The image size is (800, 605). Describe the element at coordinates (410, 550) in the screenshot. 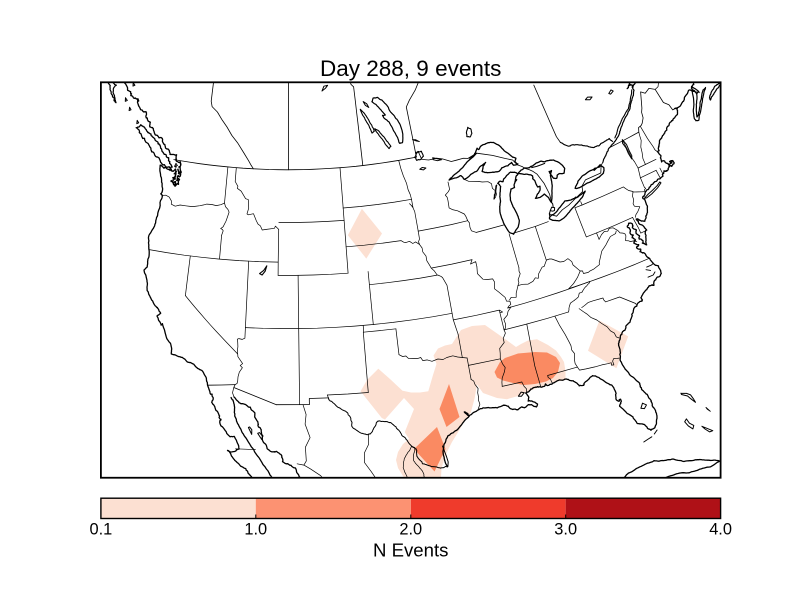

I see `svg-text: N Events` at that location.